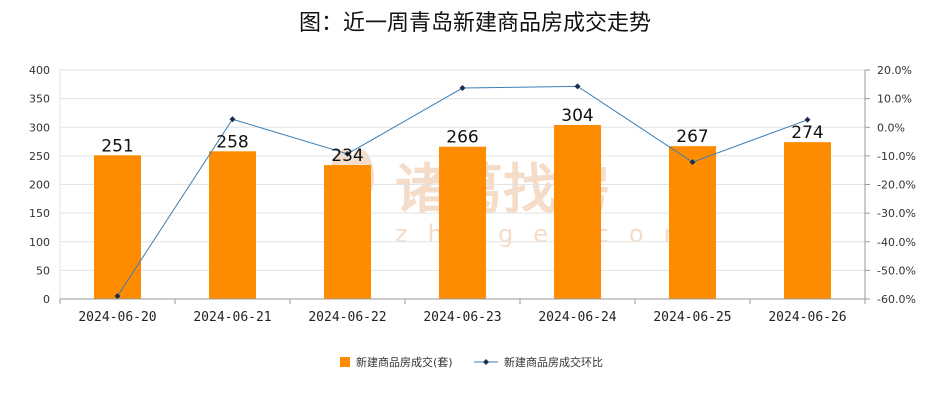 Image resolution: width=950 pixels, height=400 pixels. I want to click on legend-bar-swatch, so click(345, 362).